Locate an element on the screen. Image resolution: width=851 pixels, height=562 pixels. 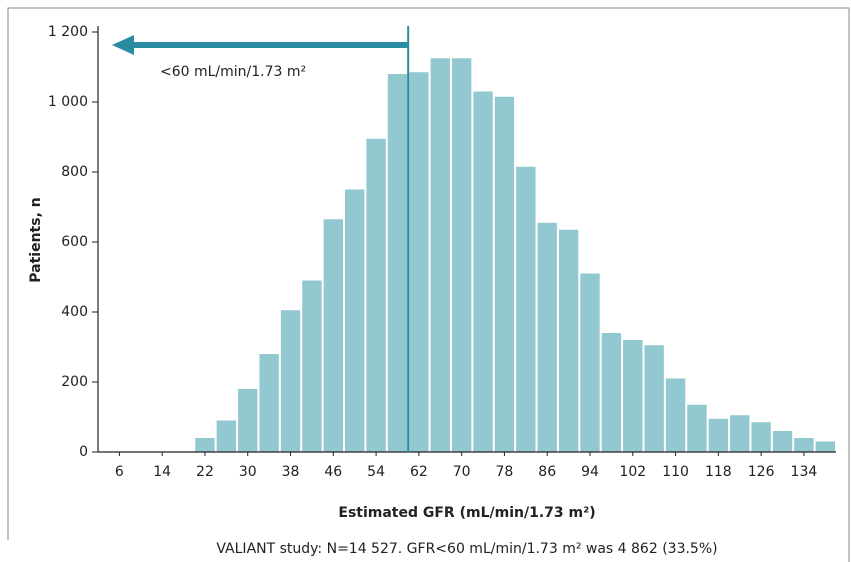
y-axis-label: Patients, n is located at coordinates (36, 239).